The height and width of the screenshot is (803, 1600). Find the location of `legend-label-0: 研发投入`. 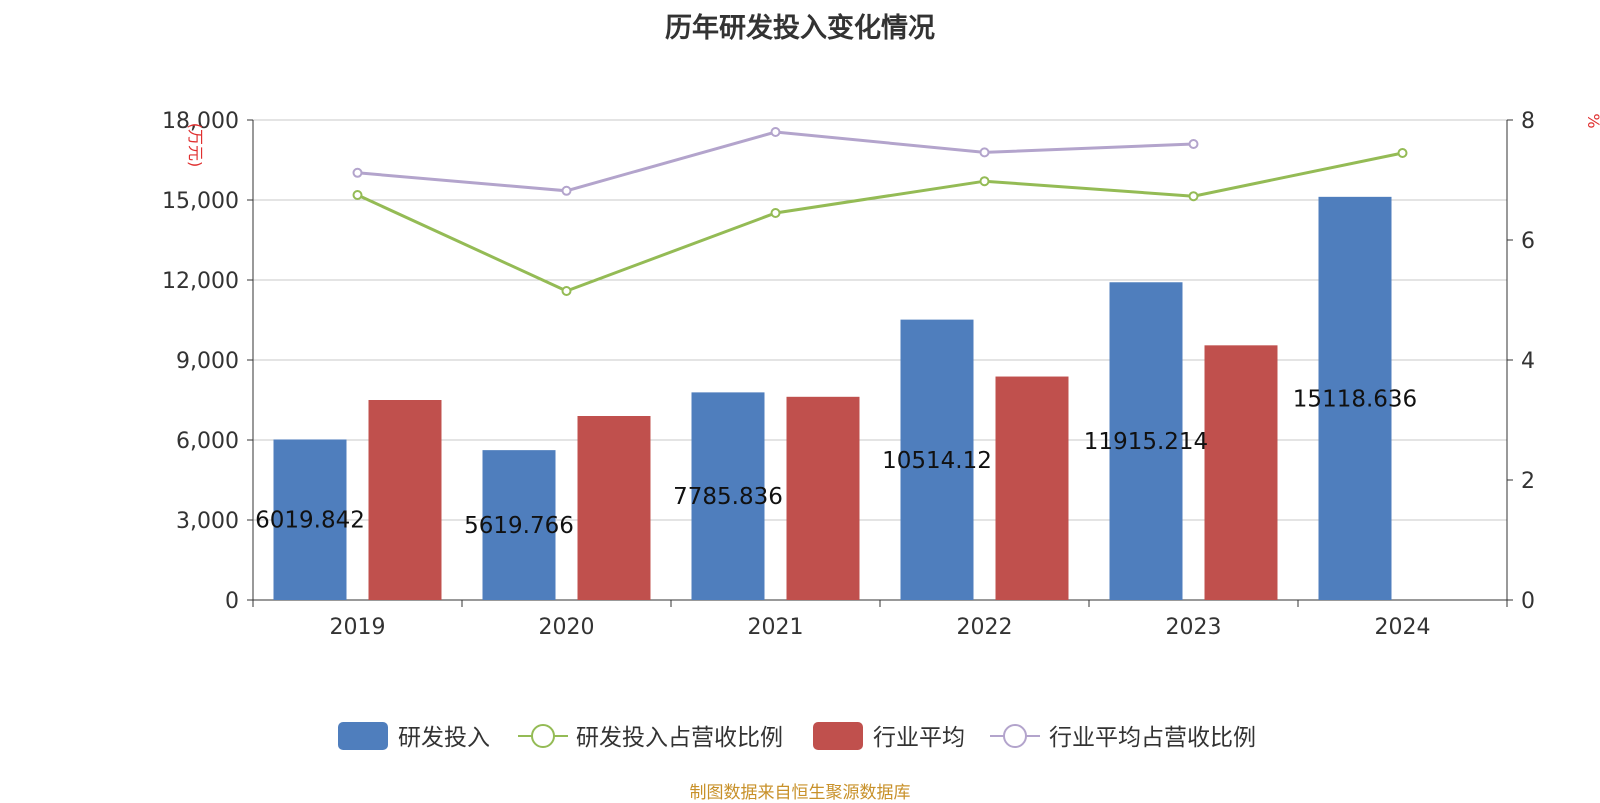

legend-label-0: 研发投入 is located at coordinates (444, 738).